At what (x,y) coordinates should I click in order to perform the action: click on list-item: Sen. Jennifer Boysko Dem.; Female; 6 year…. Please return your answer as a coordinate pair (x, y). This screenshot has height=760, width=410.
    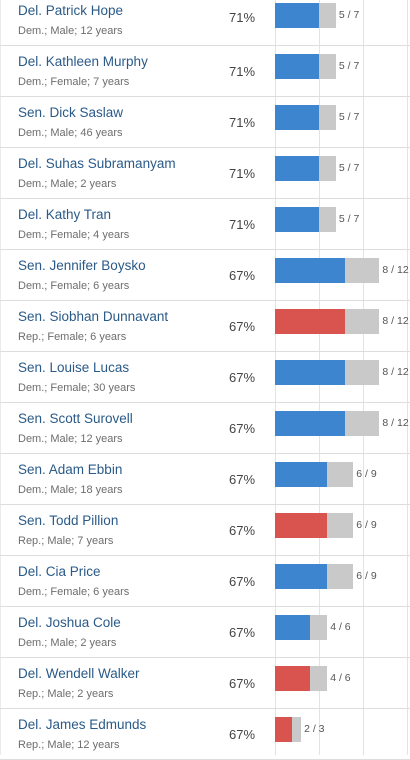
    Looking at the image, I should click on (205, 275).